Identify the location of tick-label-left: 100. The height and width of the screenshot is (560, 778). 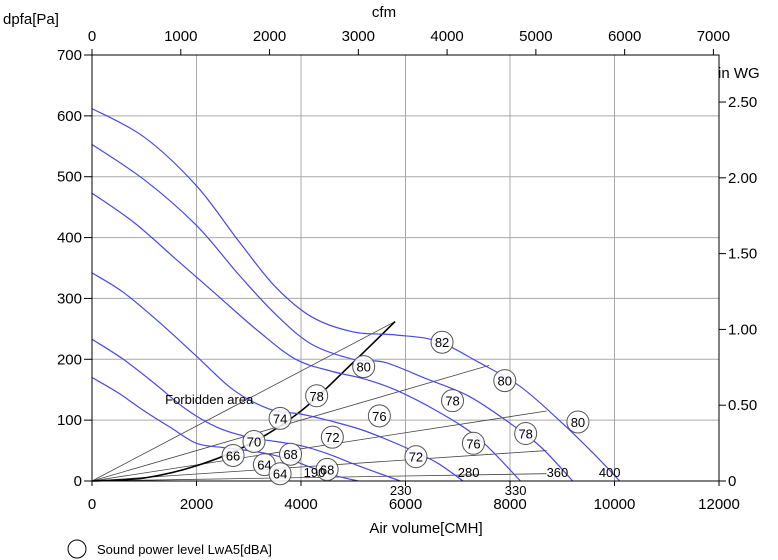
(69, 420).